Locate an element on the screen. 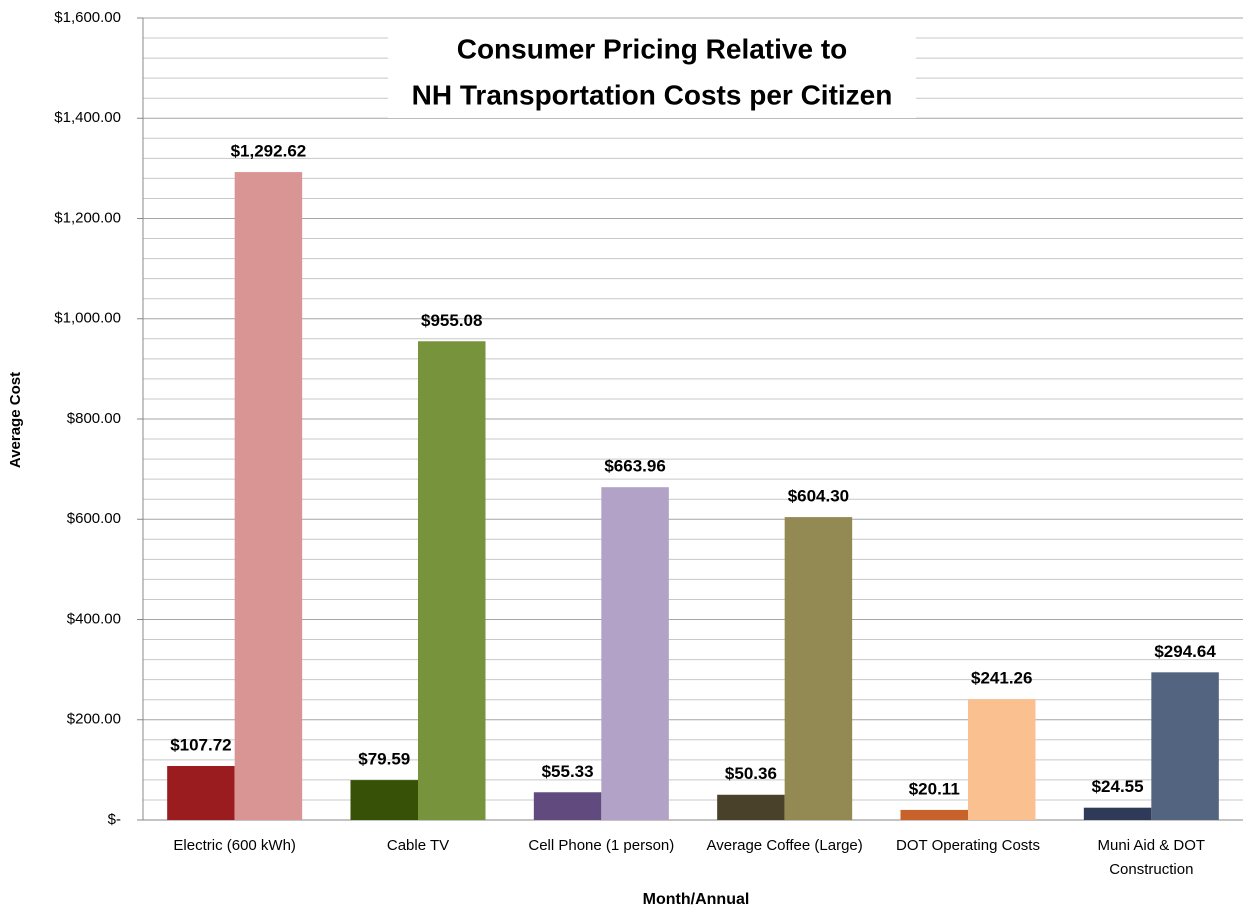 The height and width of the screenshot is (911, 1243). chart-title: Consumer Pricing Relative to is located at coordinates (652, 48).